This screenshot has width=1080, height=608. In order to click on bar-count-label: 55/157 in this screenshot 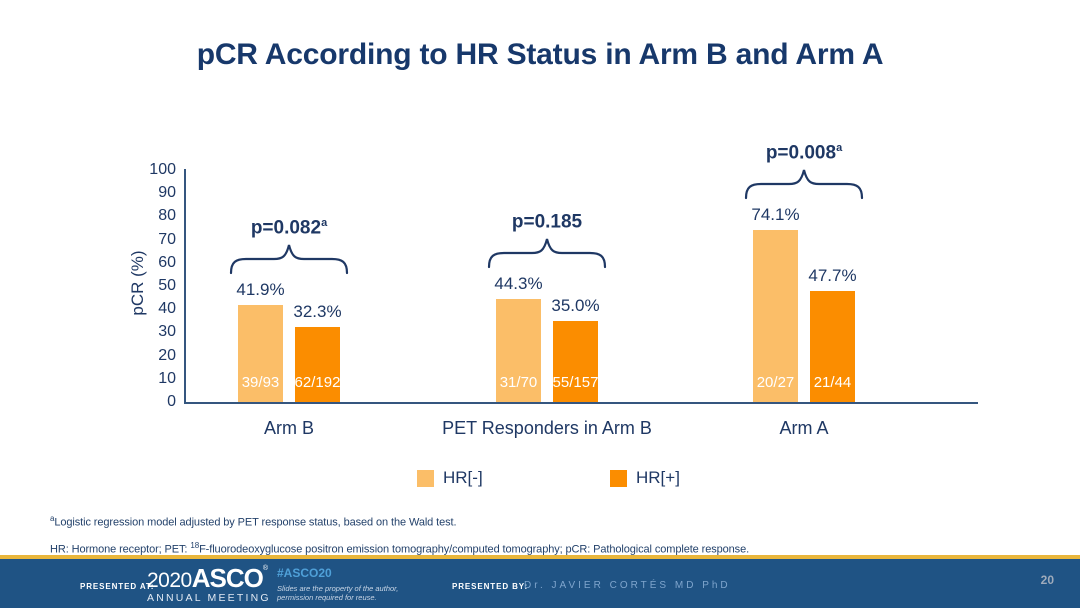, I will do `click(575, 382)`.